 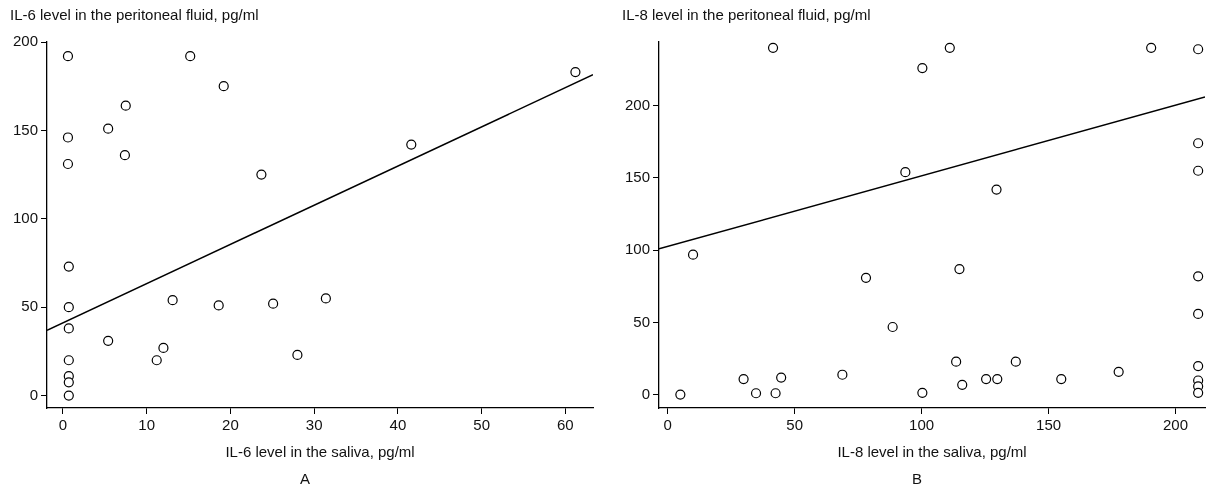 What do you see at coordinates (398, 425) in the screenshot?
I see `x-tick-label: 40` at bounding box center [398, 425].